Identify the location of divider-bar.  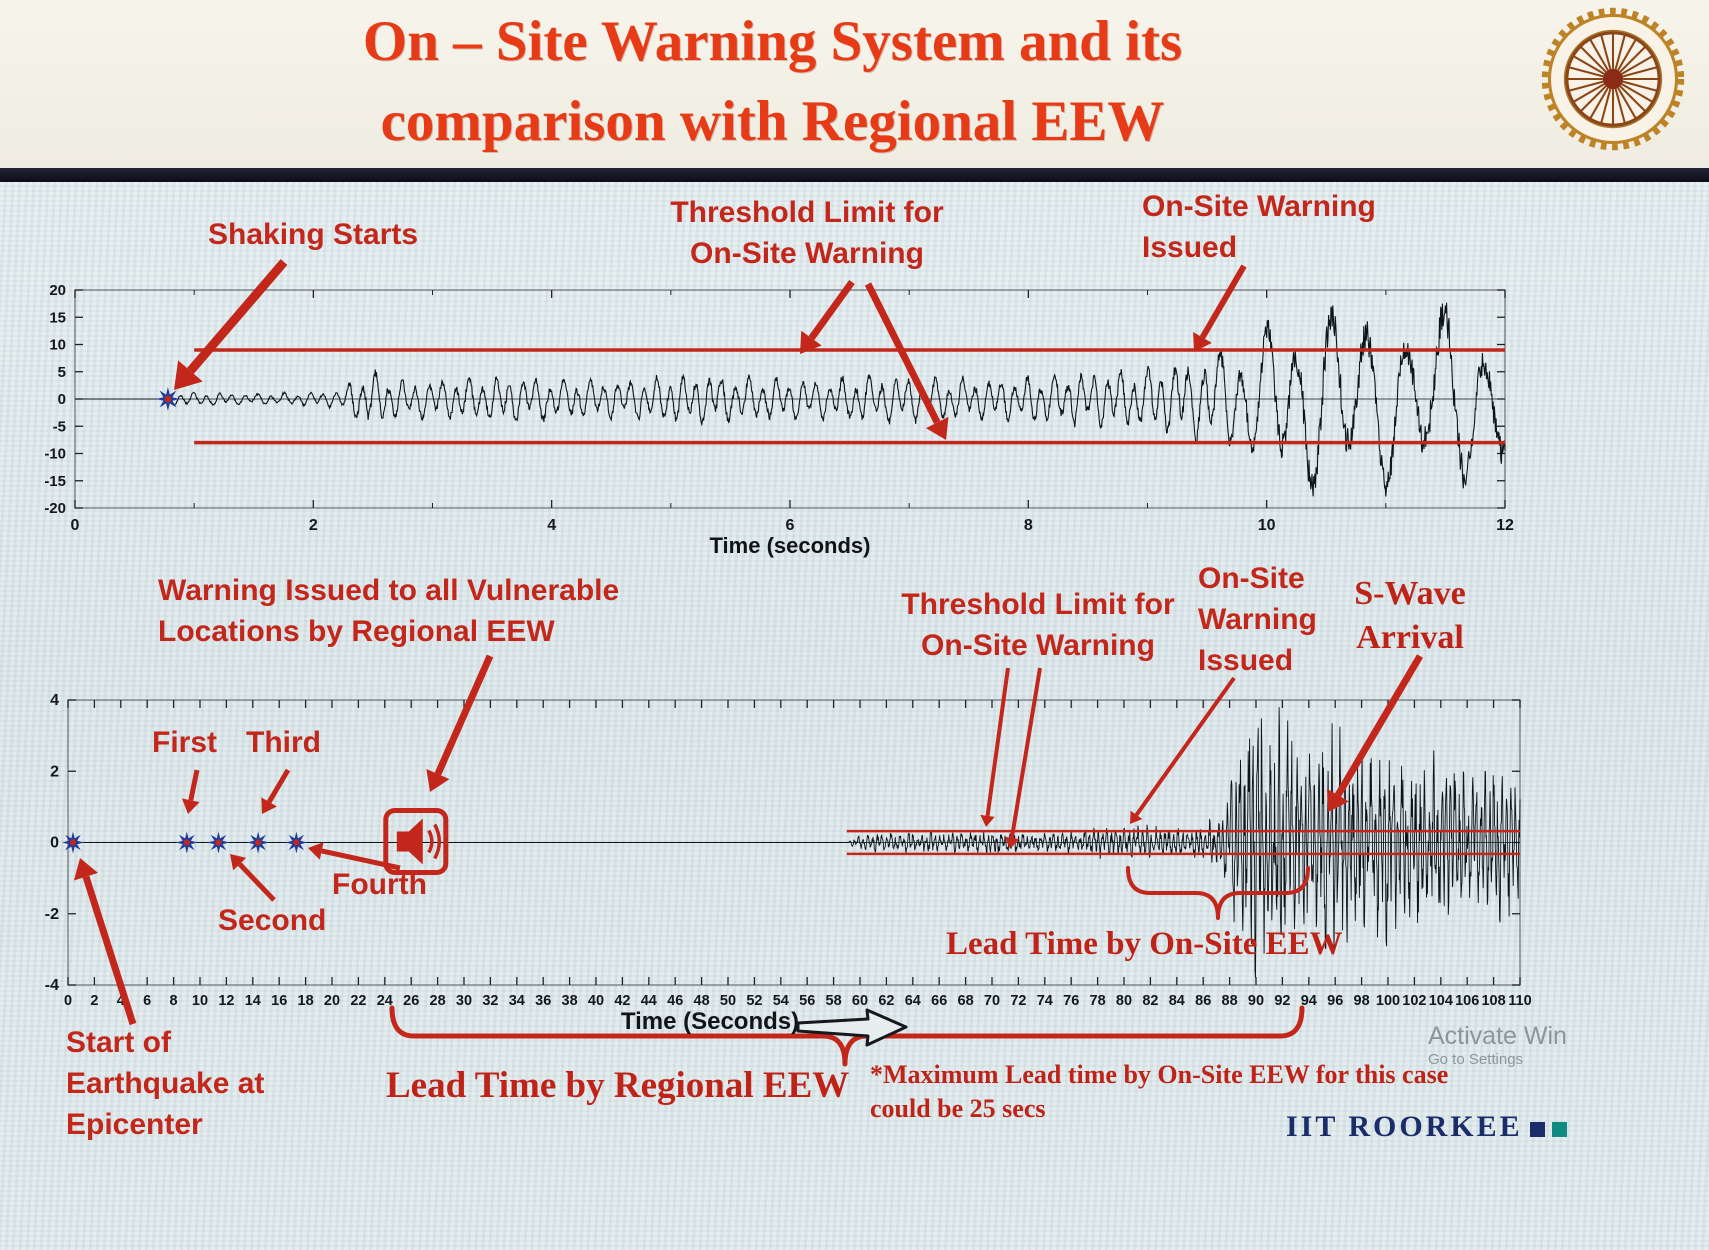
(854, 175).